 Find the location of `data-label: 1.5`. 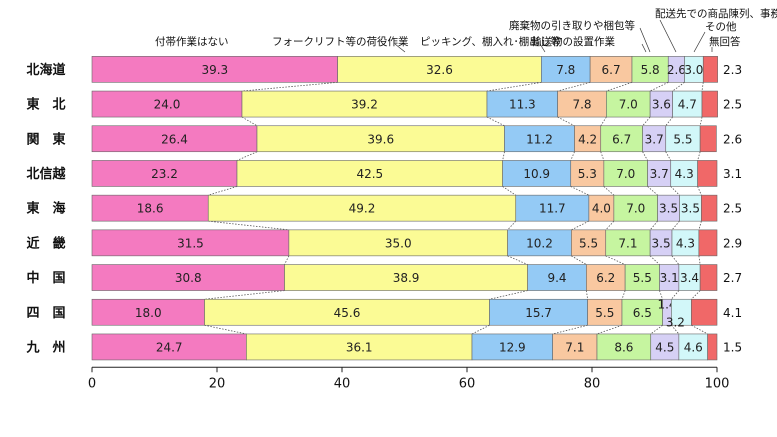

data-label: 1.5 is located at coordinates (732, 347).